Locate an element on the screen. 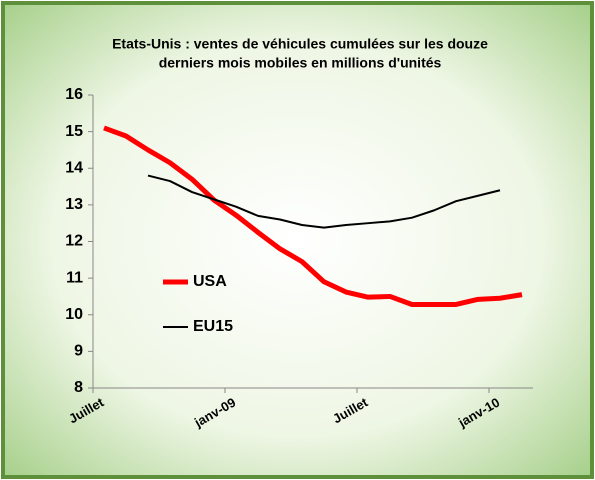 The height and width of the screenshot is (480, 595). y-tick-label: 12 is located at coordinates (74, 241).